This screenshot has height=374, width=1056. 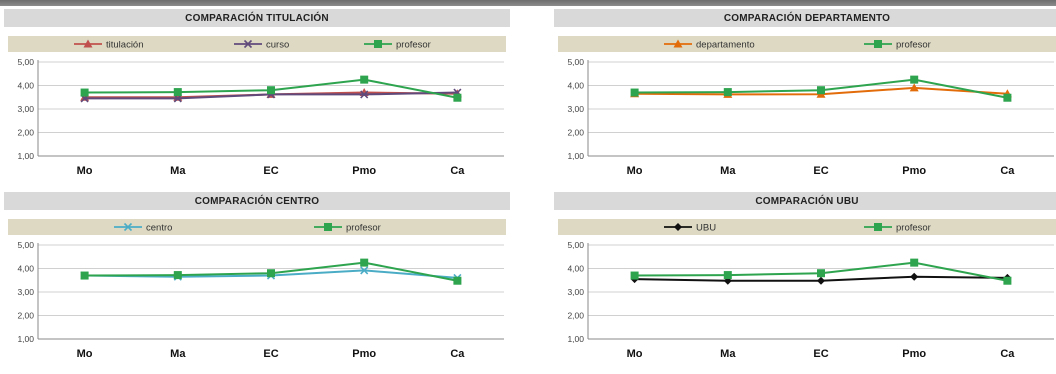 What do you see at coordinates (143, 228) in the screenshot?
I see `legend-entry: centro` at bounding box center [143, 228].